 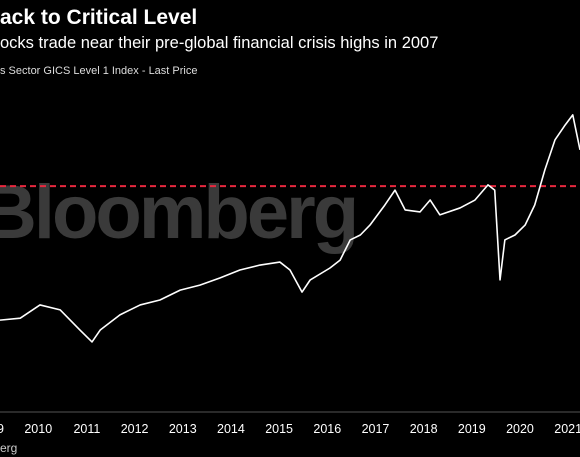 What do you see at coordinates (279, 429) in the screenshot?
I see `x-tick-label: 2015` at bounding box center [279, 429].